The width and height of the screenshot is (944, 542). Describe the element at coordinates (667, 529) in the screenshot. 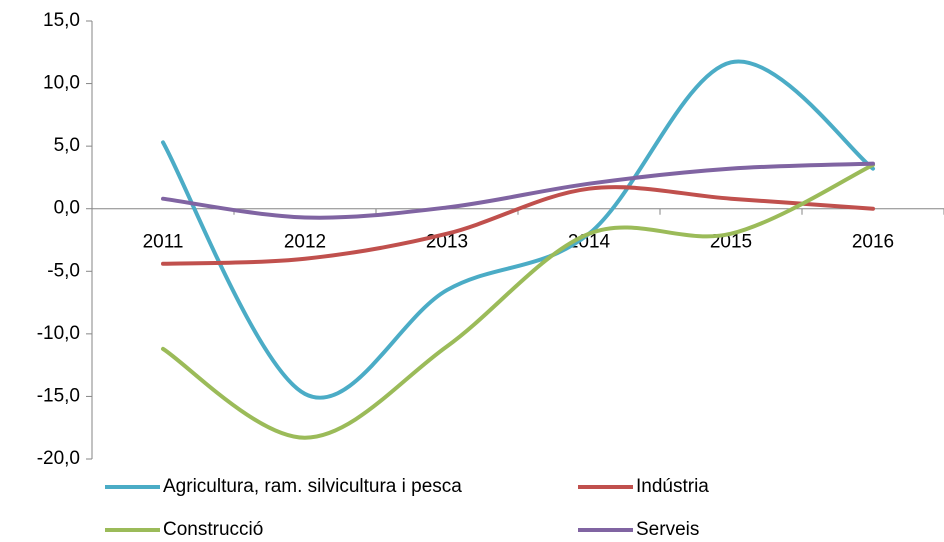

I see `legend-label: Serveis` at that location.